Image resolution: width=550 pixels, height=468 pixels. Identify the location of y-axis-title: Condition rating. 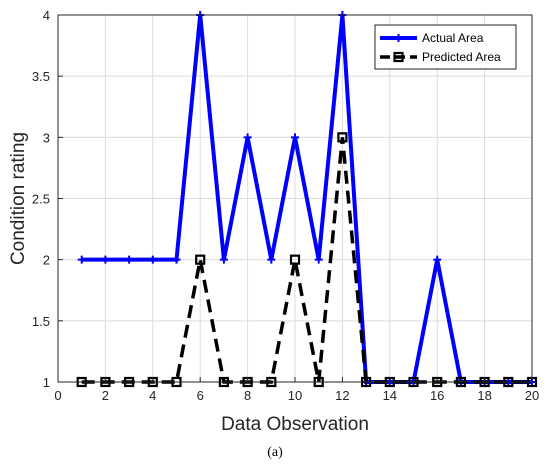
(18, 198).